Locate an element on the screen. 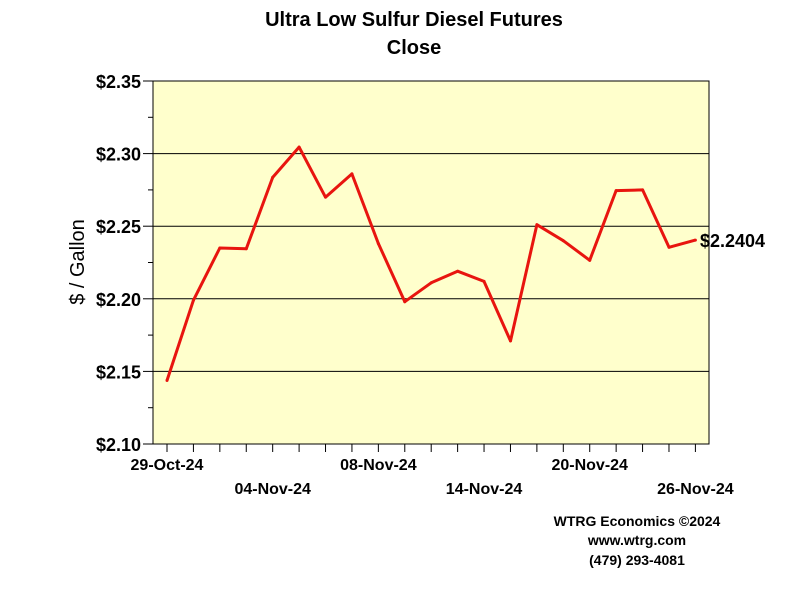  y-tick-label: $2.25 is located at coordinates (118, 227).